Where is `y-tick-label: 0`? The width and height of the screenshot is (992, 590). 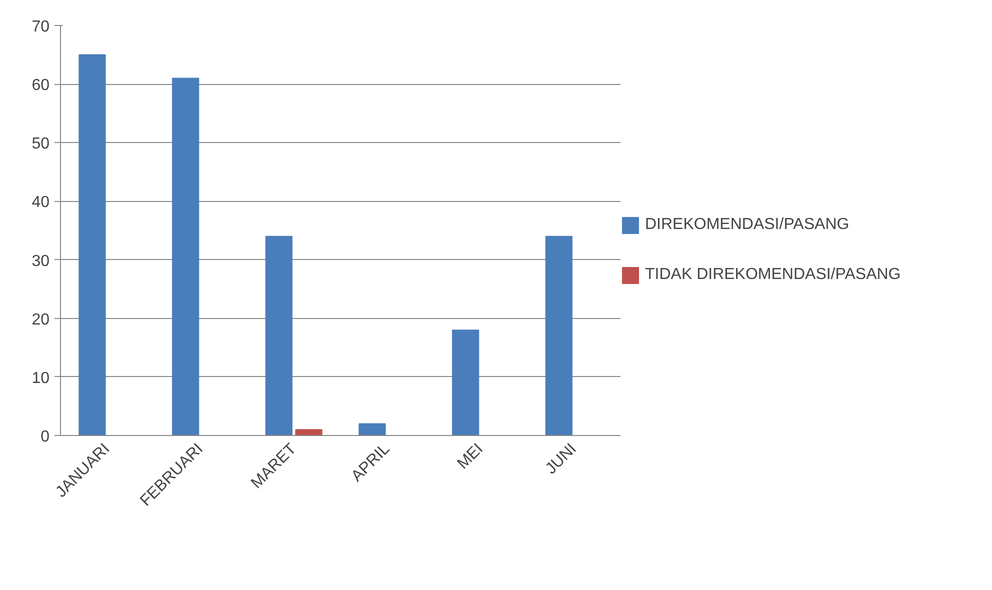
y-tick-label: 0 is located at coordinates (45, 437).